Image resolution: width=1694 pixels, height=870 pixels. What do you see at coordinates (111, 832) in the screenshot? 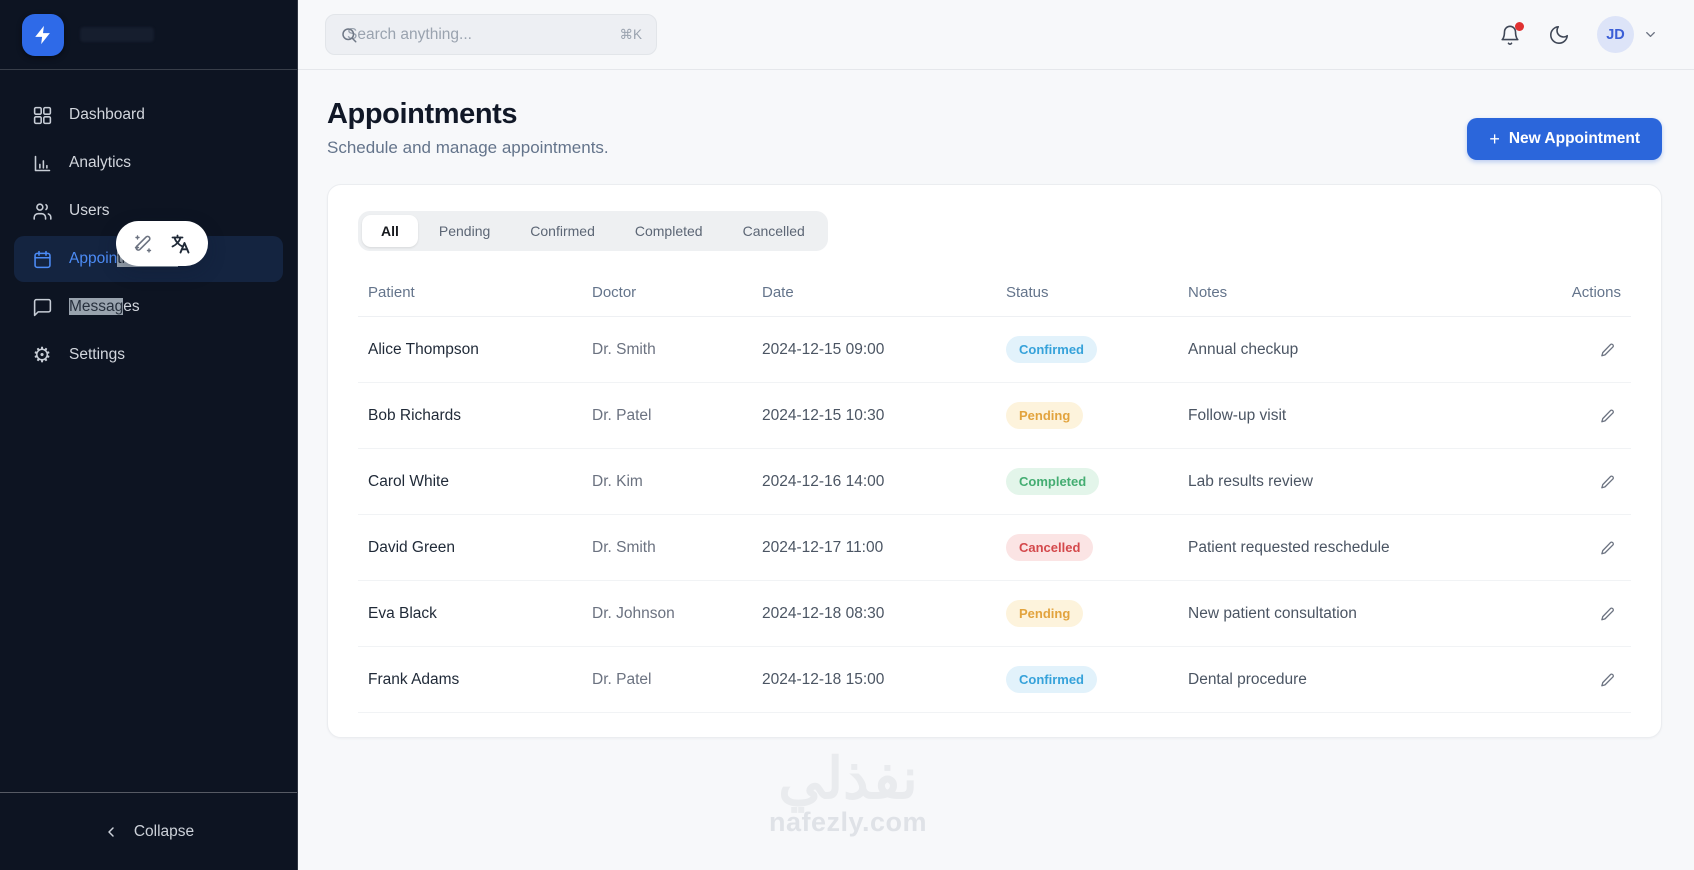
I see `chevron-left-icon` at bounding box center [111, 832].